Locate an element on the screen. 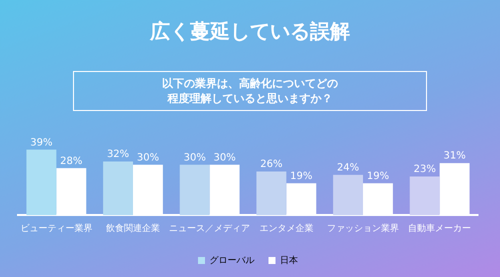 Image resolution: width=500 pixels, height=277 pixels. x-tick-label: 自動車メーカー is located at coordinates (440, 228).